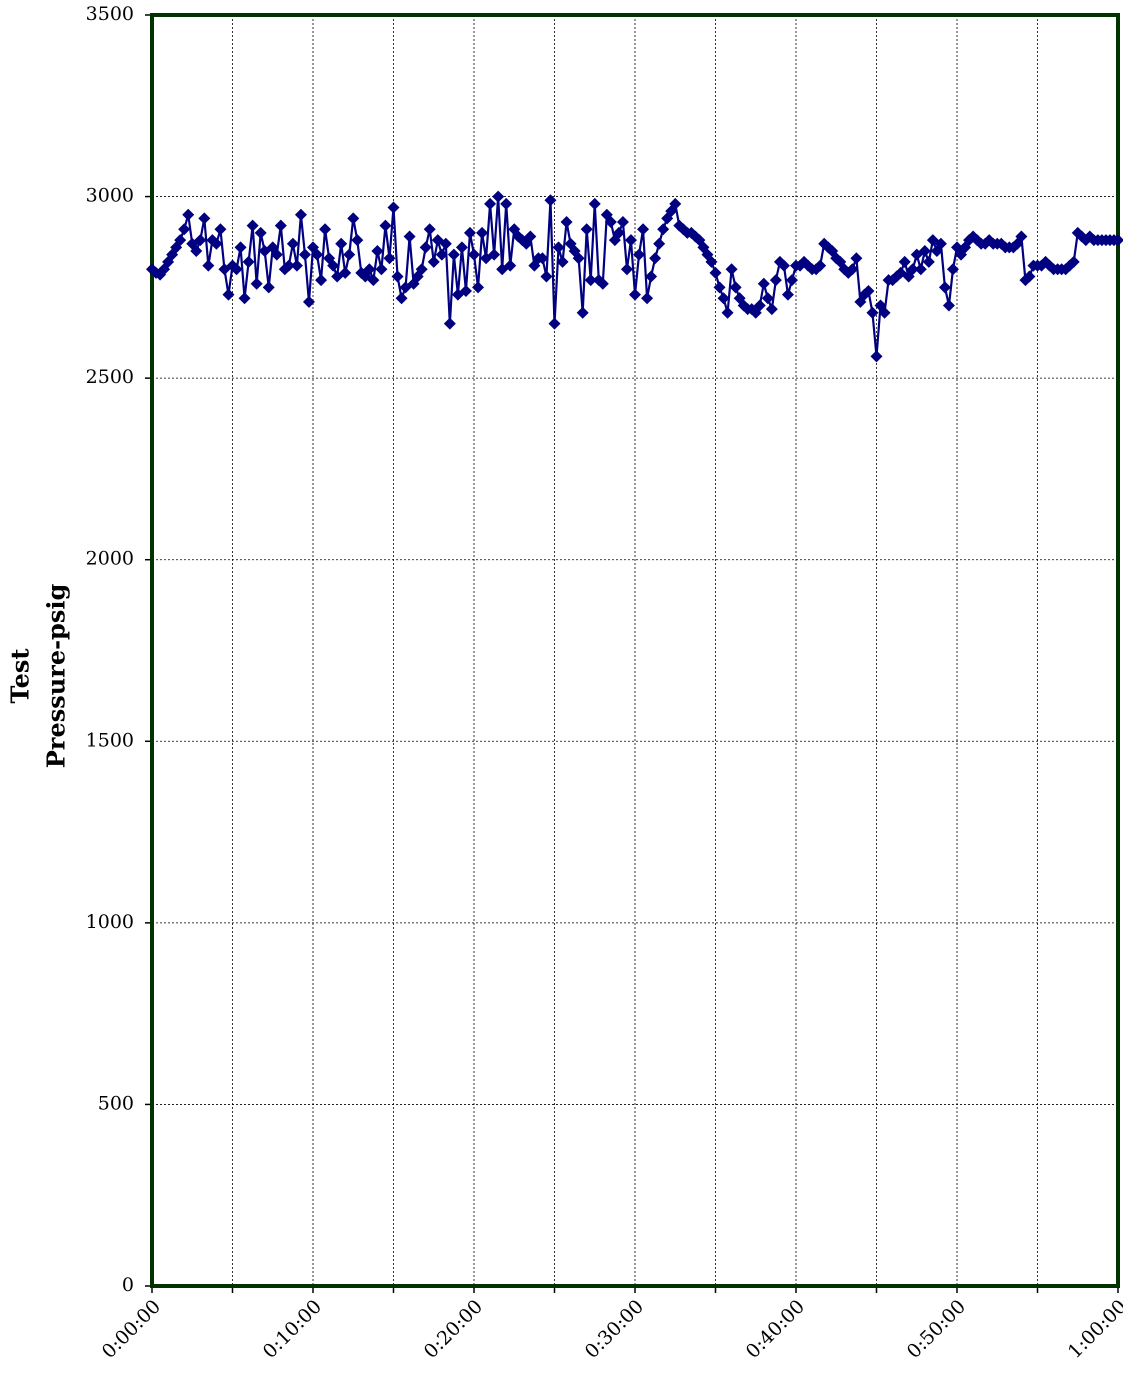 This screenshot has width=1123, height=1378. What do you see at coordinates (110, 196) in the screenshot?
I see `y-tick-label: 3000` at bounding box center [110, 196].